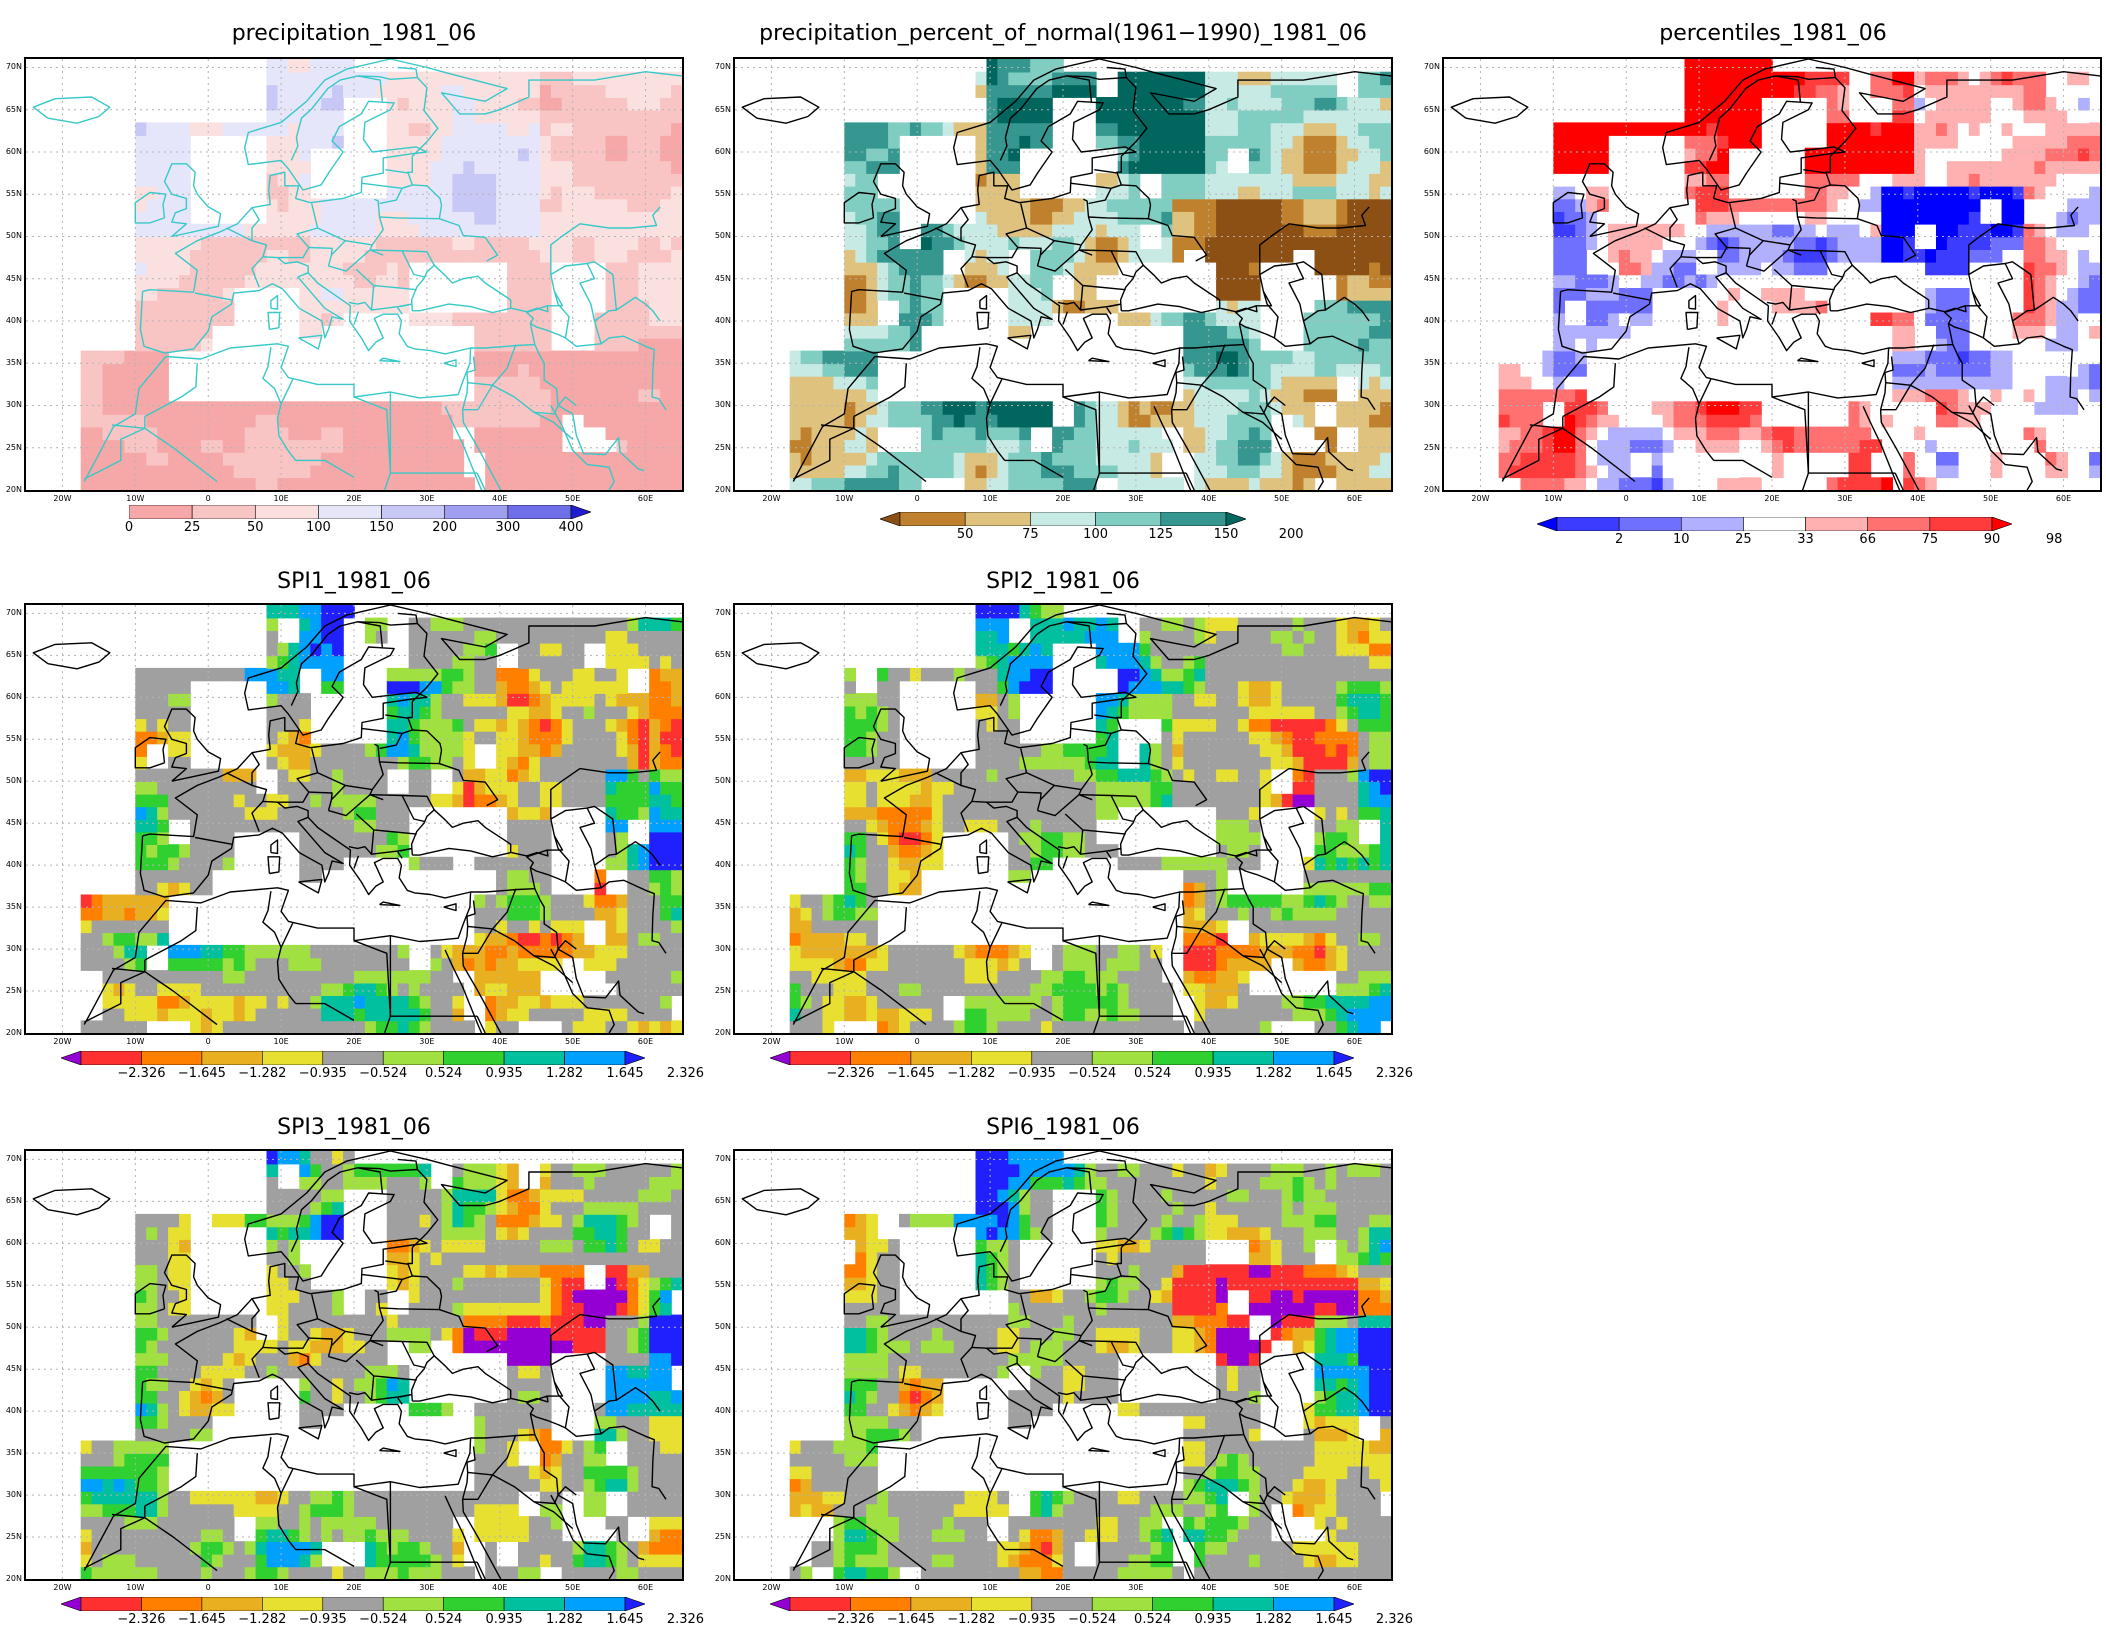  Describe the element at coordinates (1739, 34) in the screenshot. I see `panel-title: percentiles_1981_06` at that location.